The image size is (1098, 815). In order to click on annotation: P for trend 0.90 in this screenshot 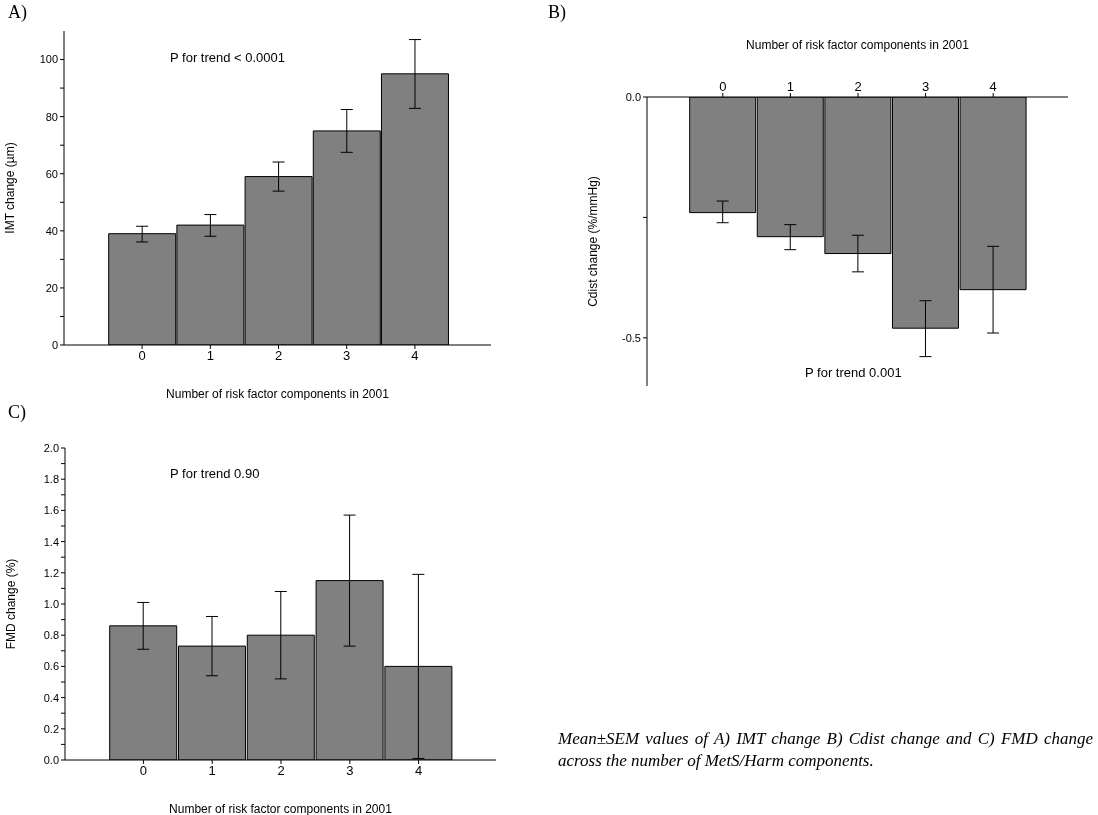, I will do `click(215, 473)`.